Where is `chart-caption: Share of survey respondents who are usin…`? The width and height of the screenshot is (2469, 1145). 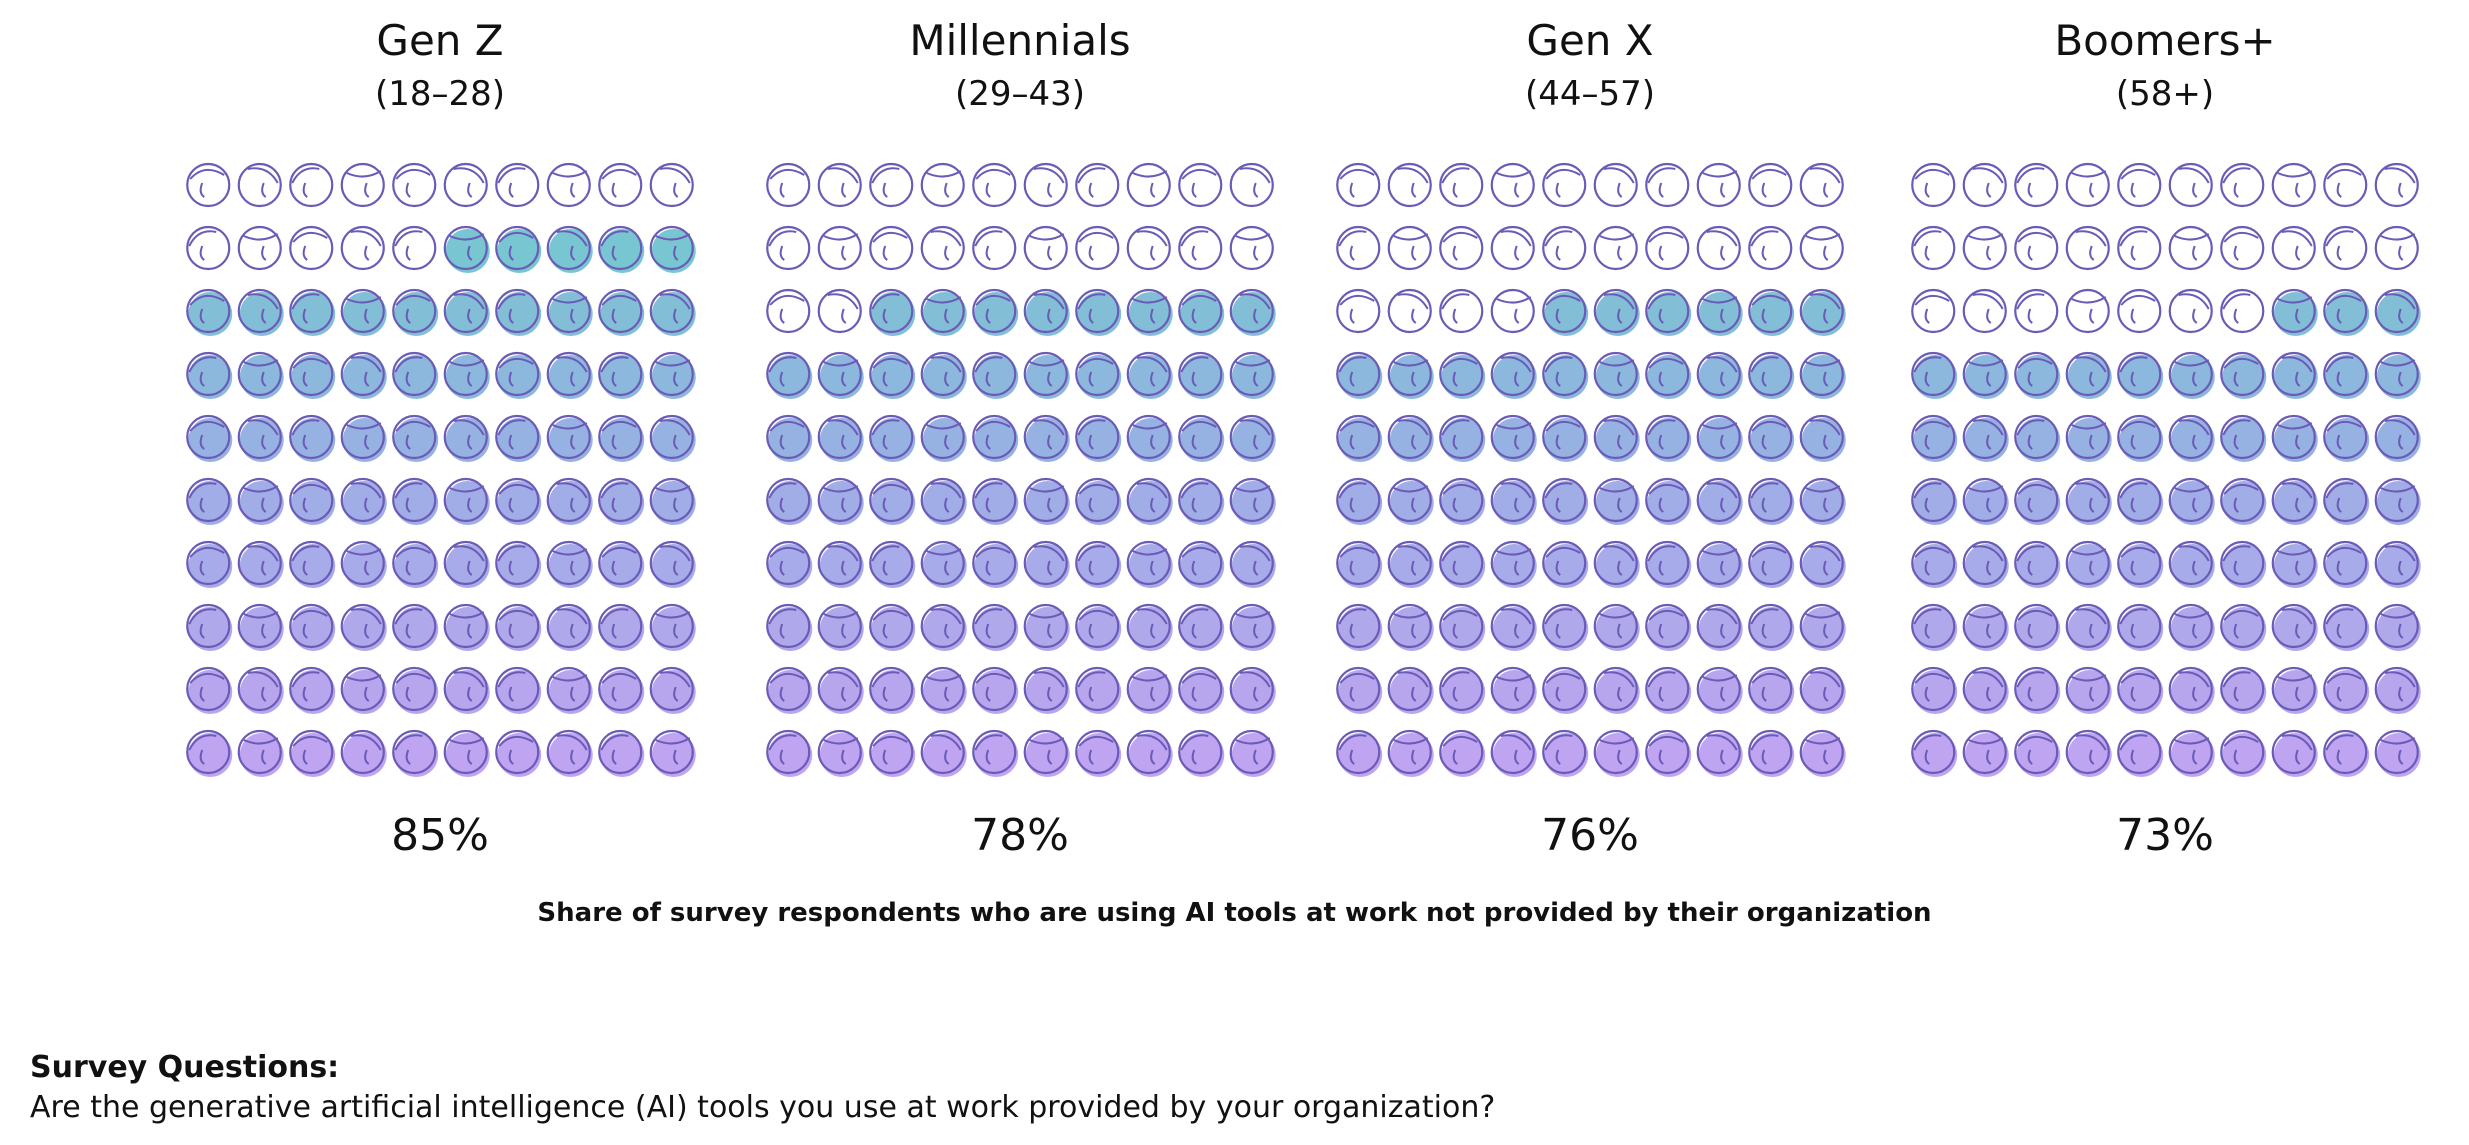 chart-caption: Share of survey respondents who are usin… is located at coordinates (1234, 913).